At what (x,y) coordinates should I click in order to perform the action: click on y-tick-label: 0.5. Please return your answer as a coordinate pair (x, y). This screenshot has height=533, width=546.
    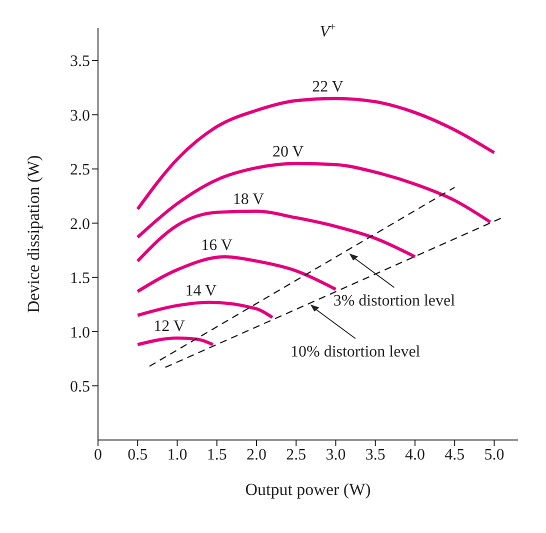
    Looking at the image, I should click on (80, 387).